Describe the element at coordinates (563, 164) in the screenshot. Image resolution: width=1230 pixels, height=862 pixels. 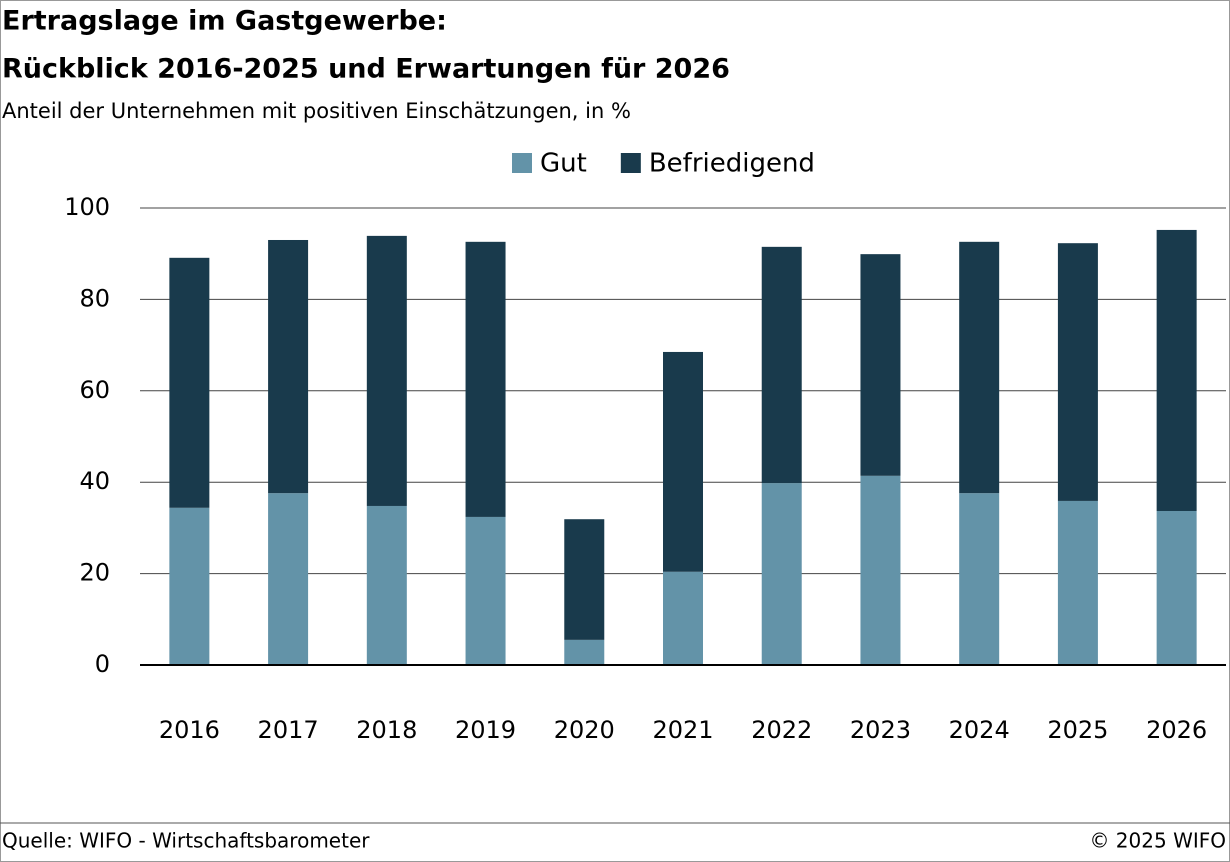
I see `legend-label: Gut` at that location.